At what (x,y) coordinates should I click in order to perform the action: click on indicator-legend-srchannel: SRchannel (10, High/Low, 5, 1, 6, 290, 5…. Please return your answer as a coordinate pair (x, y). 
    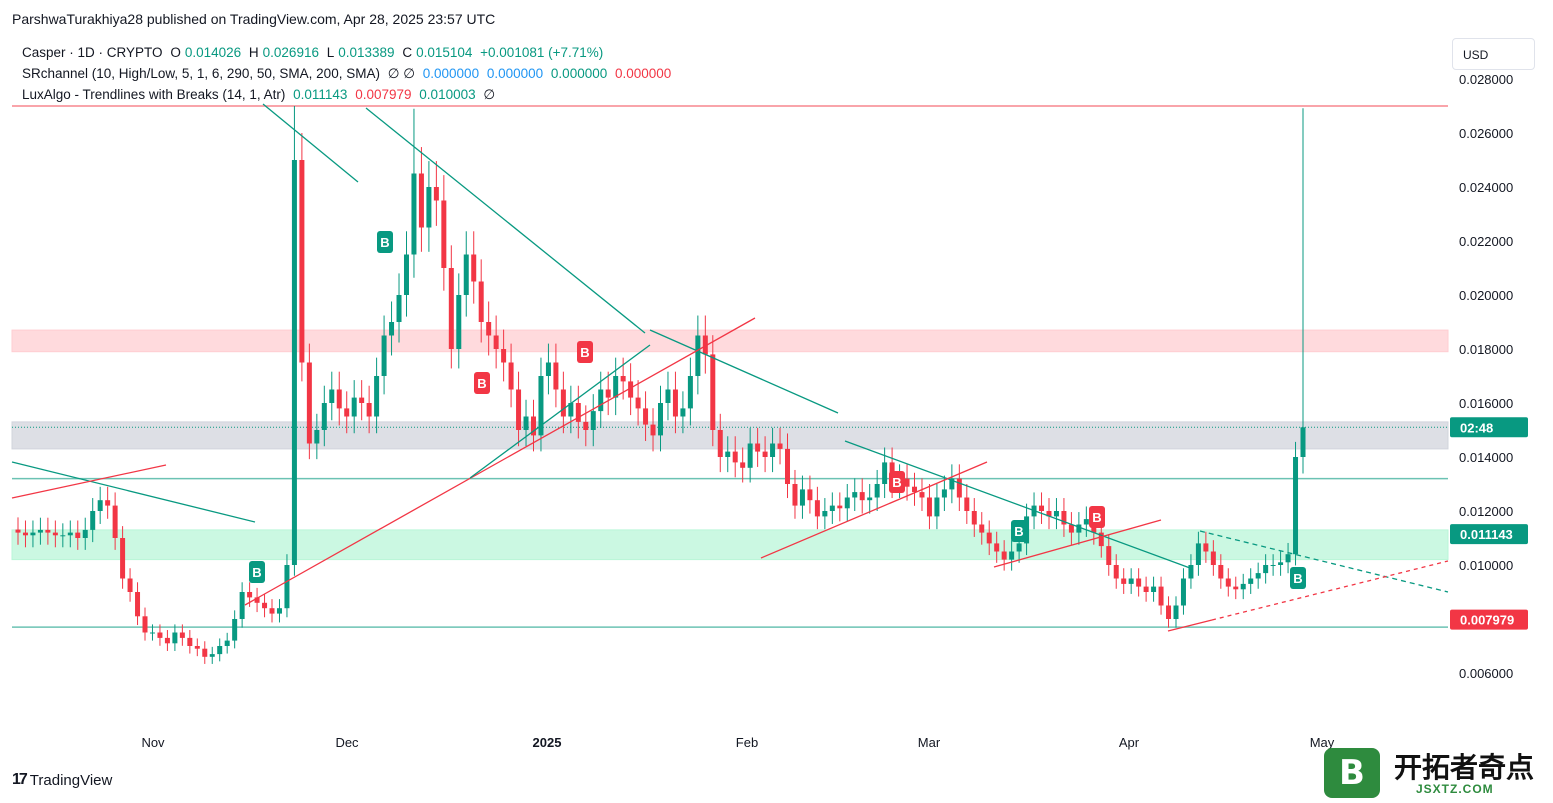
    Looking at the image, I should click on (348, 74).